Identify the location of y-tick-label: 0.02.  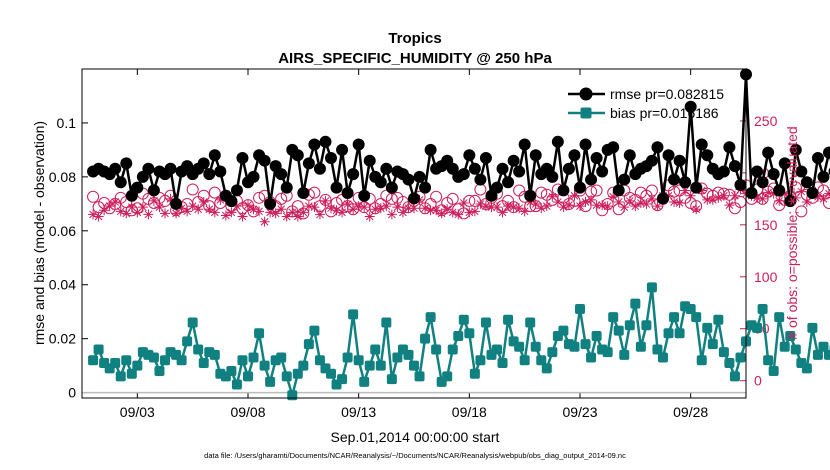
(62, 339).